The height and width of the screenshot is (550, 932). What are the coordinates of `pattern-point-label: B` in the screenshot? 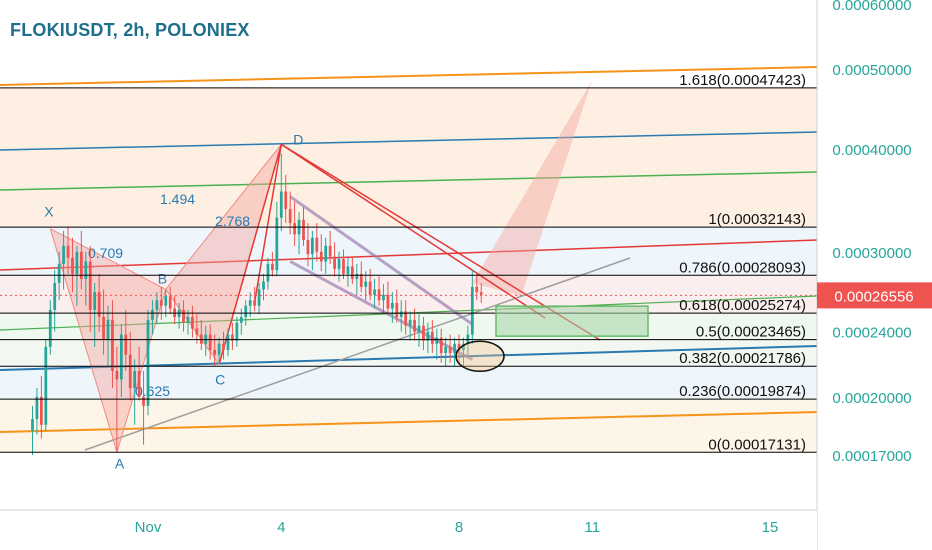 It's located at (162, 278).